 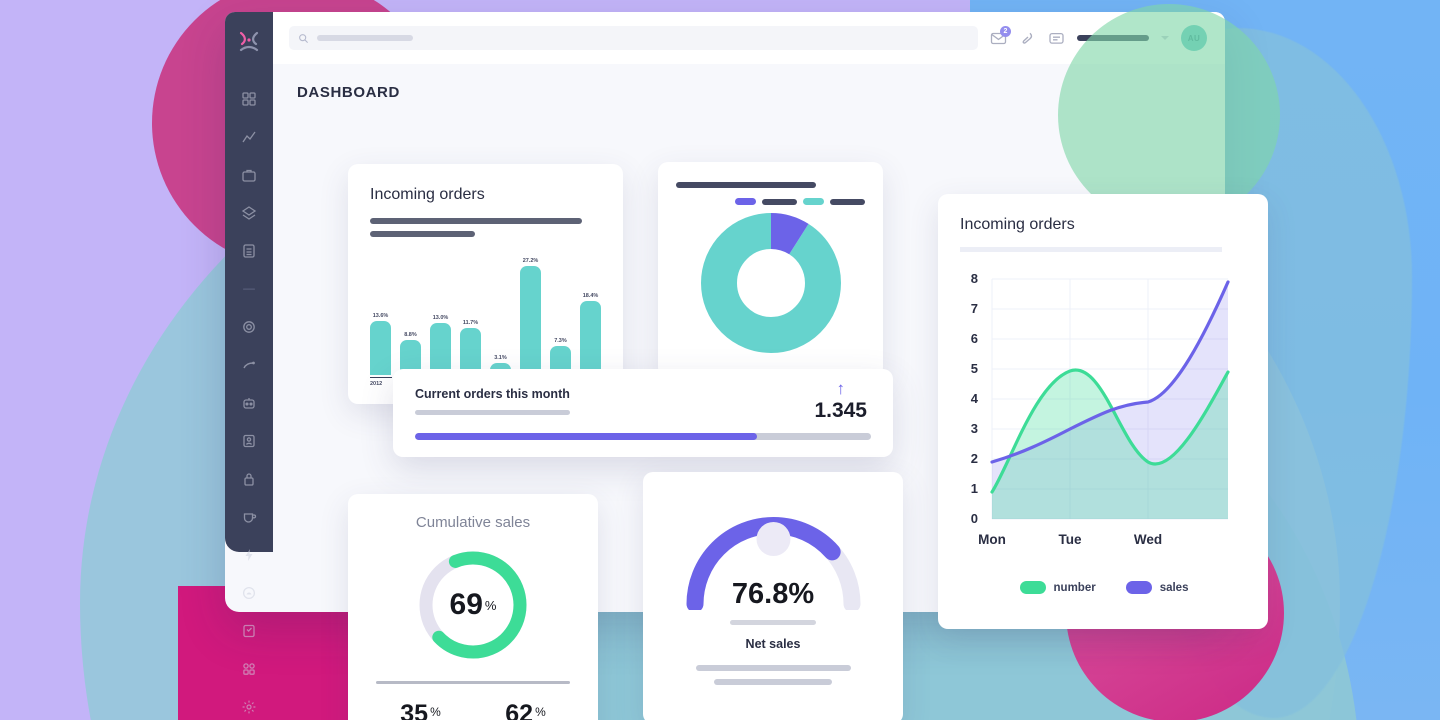 I want to click on current-orders-label: Current orders this month, so click(x=492, y=394).